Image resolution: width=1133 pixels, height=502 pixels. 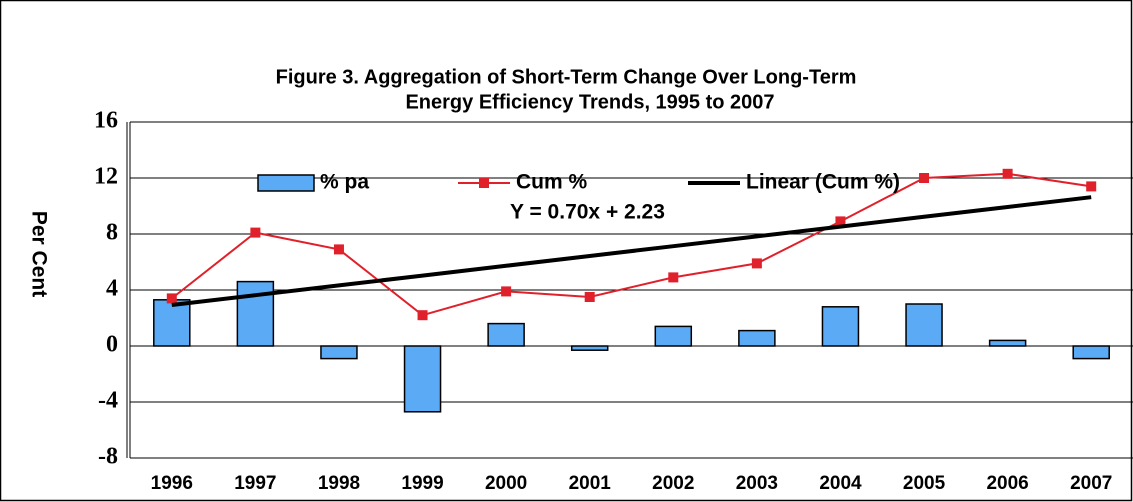 What do you see at coordinates (590, 483) in the screenshot?
I see `x-tick-label: 2001` at bounding box center [590, 483].